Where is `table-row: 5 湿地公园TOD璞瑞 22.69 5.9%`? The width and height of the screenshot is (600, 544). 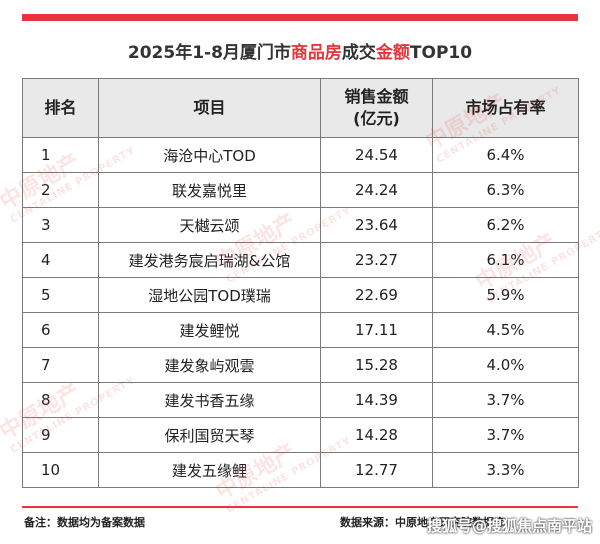
table-row: 5 湿地公园TOD璞瑞 22.69 5.9% is located at coordinates (300, 295).